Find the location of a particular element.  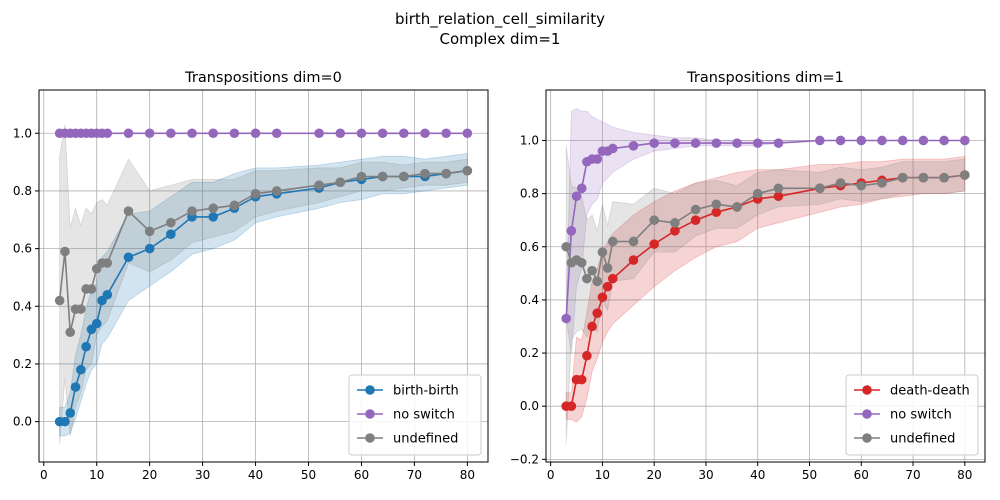

x-tick-label: 20 is located at coordinates (654, 475).